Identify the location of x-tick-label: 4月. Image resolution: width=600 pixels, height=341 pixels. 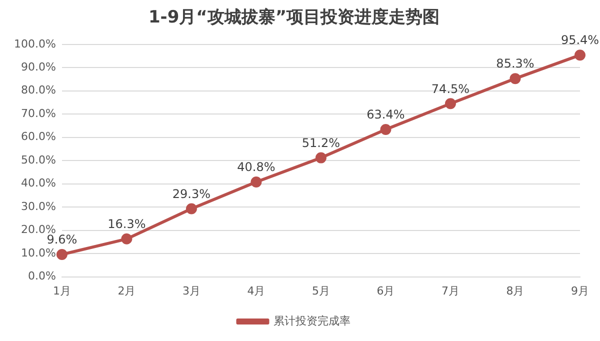
(256, 291).